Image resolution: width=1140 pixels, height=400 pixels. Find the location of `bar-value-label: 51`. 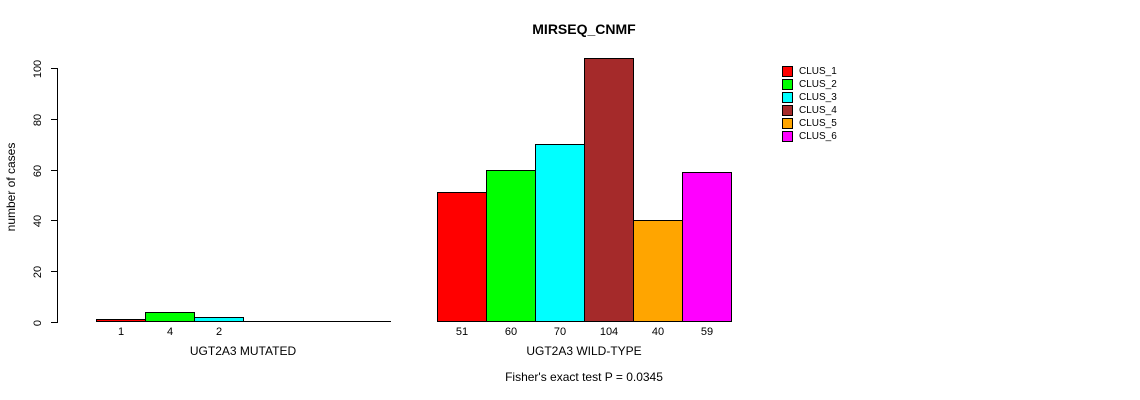

bar-value-label: 51 is located at coordinates (462, 332).